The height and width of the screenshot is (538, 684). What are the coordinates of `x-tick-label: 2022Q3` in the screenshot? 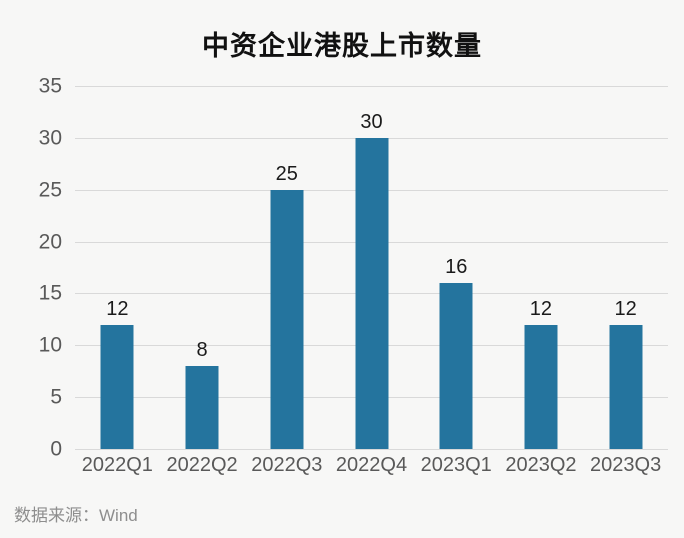 It's located at (287, 465).